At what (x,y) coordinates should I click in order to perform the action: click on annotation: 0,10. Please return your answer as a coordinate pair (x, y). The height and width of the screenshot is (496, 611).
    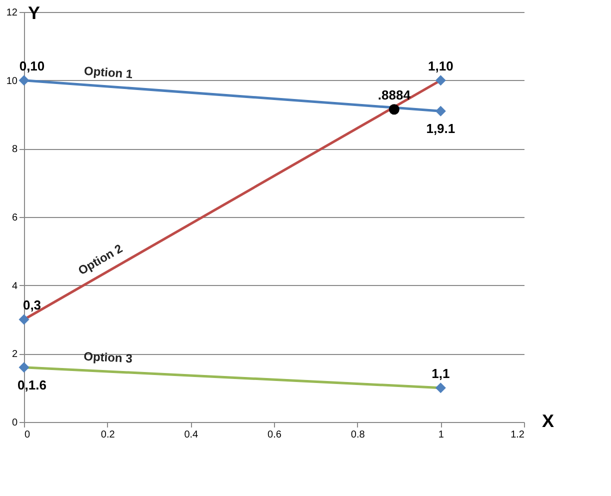
    Looking at the image, I should click on (32, 66).